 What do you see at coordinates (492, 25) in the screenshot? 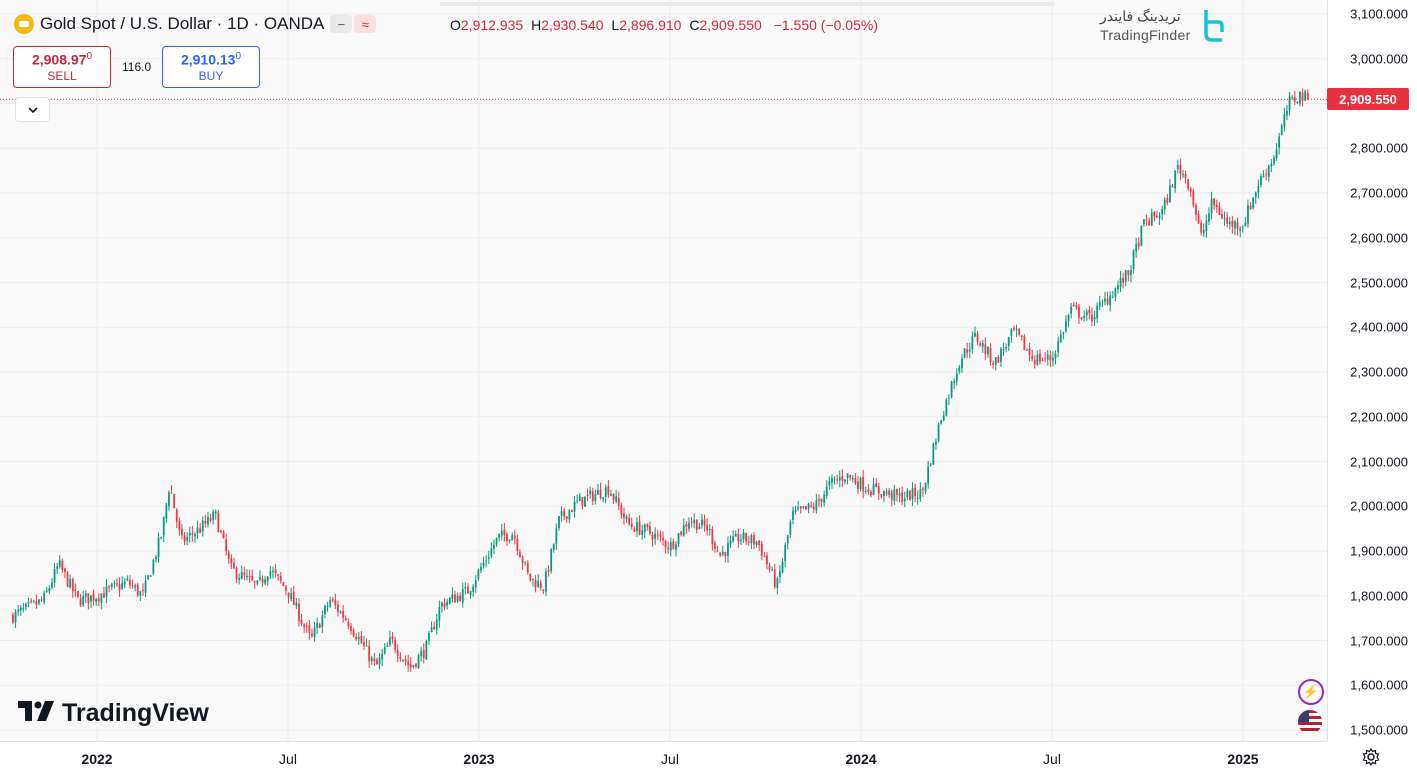
I see `open-value: 2,912.935` at bounding box center [492, 25].